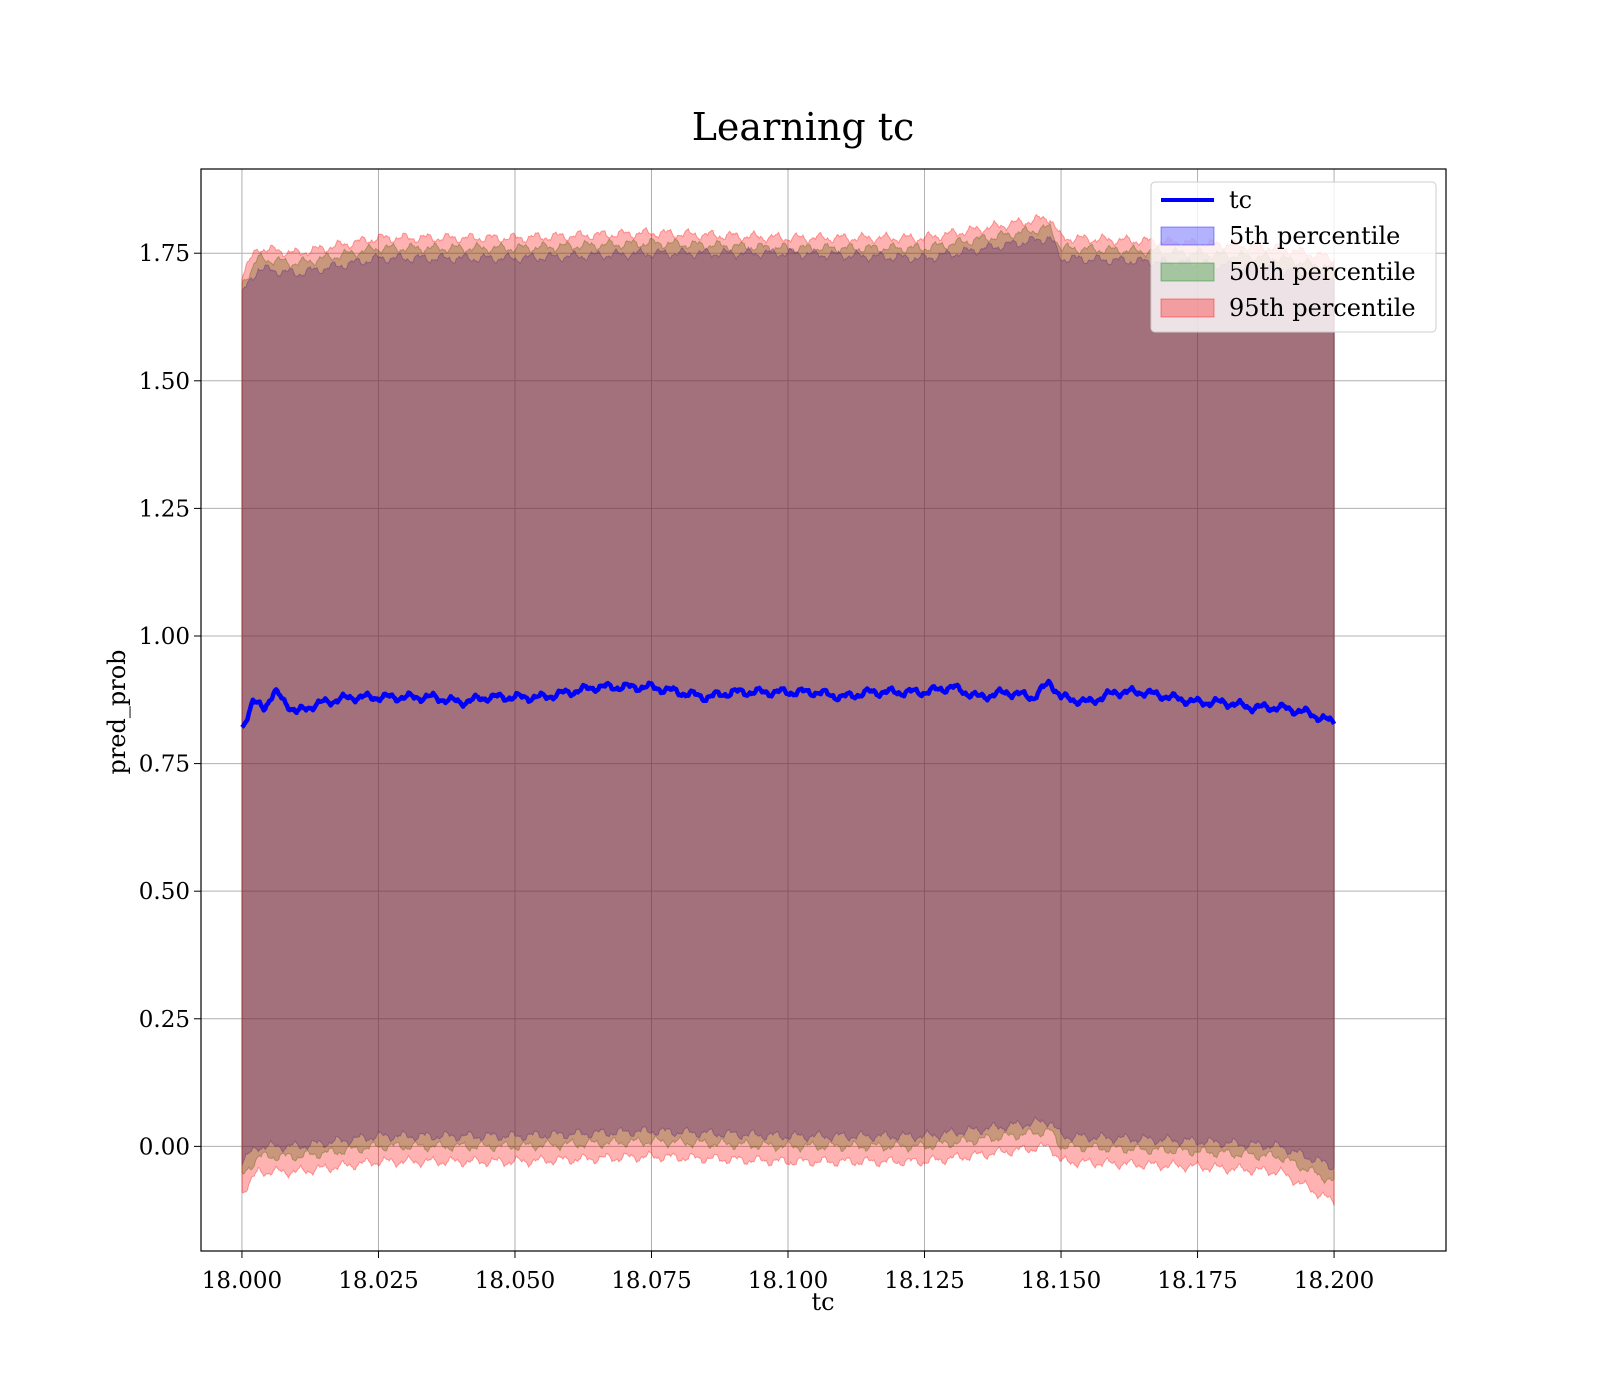 The height and width of the screenshot is (1400, 1600). What do you see at coordinates (1197, 1281) in the screenshot?
I see `x-tick-label: 18.175` at bounding box center [1197, 1281].